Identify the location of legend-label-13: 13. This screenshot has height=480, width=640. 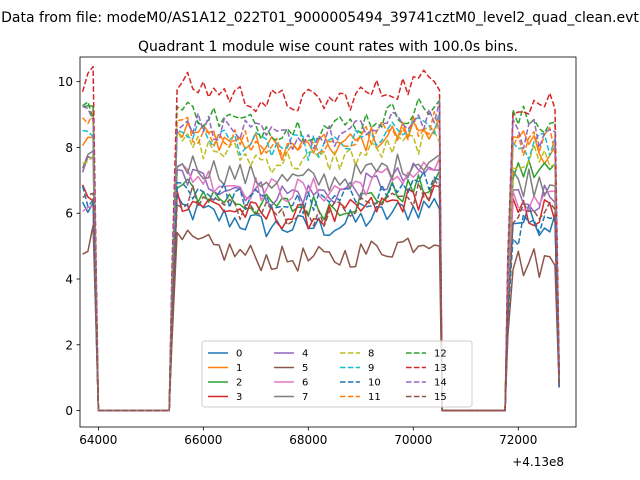
(440, 368).